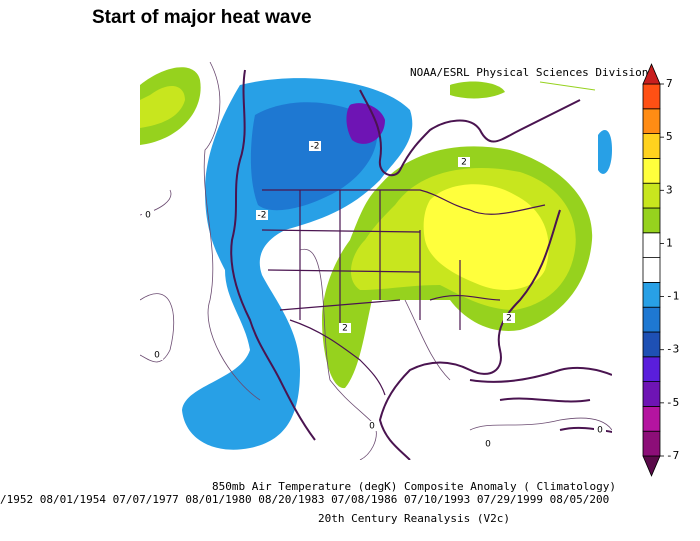 This screenshot has width=700, height=541. What do you see at coordinates (414, 518) in the screenshot?
I see `source: 20th Century Reanalysis (V2c)` at bounding box center [414, 518].